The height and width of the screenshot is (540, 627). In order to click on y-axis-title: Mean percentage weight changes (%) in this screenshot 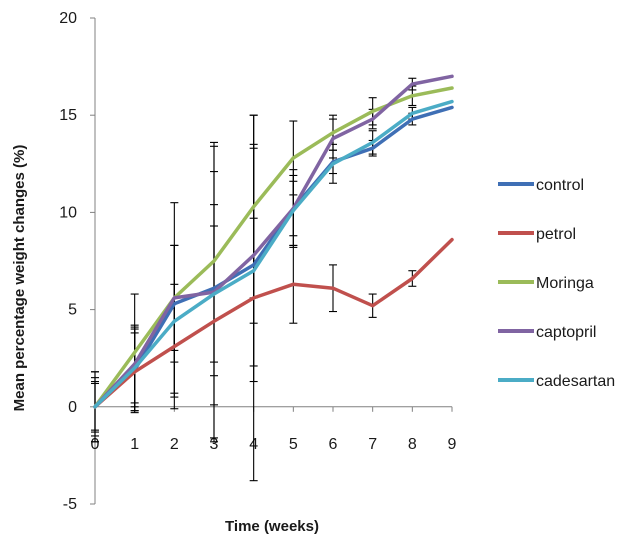, I will do `click(19, 278)`.